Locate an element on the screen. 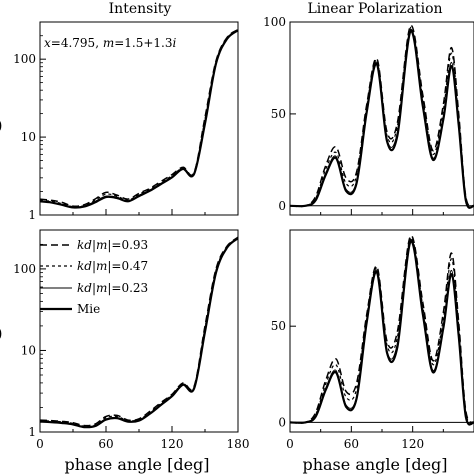 This screenshot has width=474, height=474. annotation-i-symbol: i is located at coordinates (175, 43).